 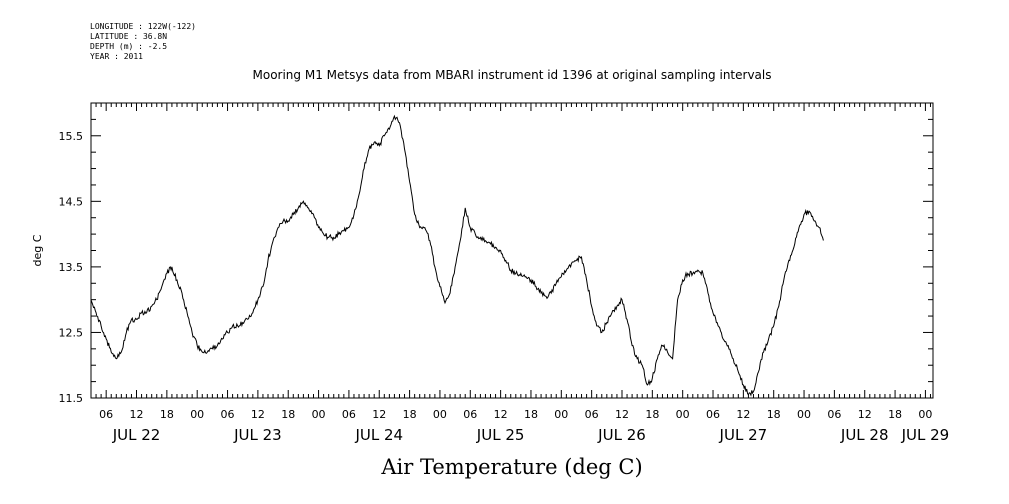 What do you see at coordinates (129, 46) in the screenshot?
I see `depth-label: DEPTH (m) : -2.5` at bounding box center [129, 46].